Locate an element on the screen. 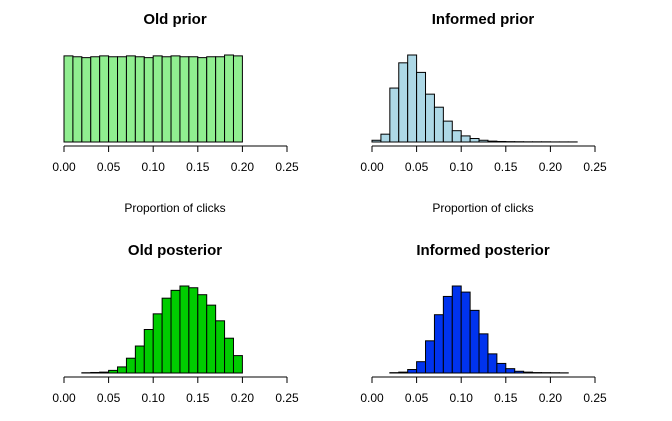  panel-title: Informed prior is located at coordinates (483, 19).